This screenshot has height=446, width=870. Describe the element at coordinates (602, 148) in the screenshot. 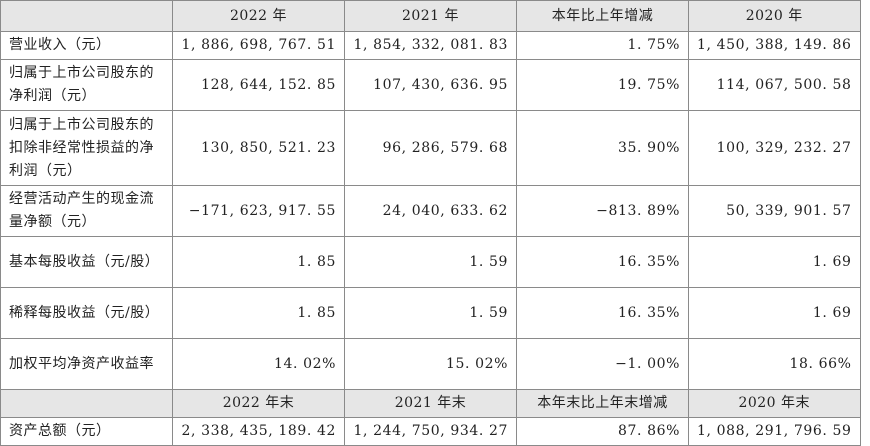

I see `value-cell: 35. 90%` at that location.